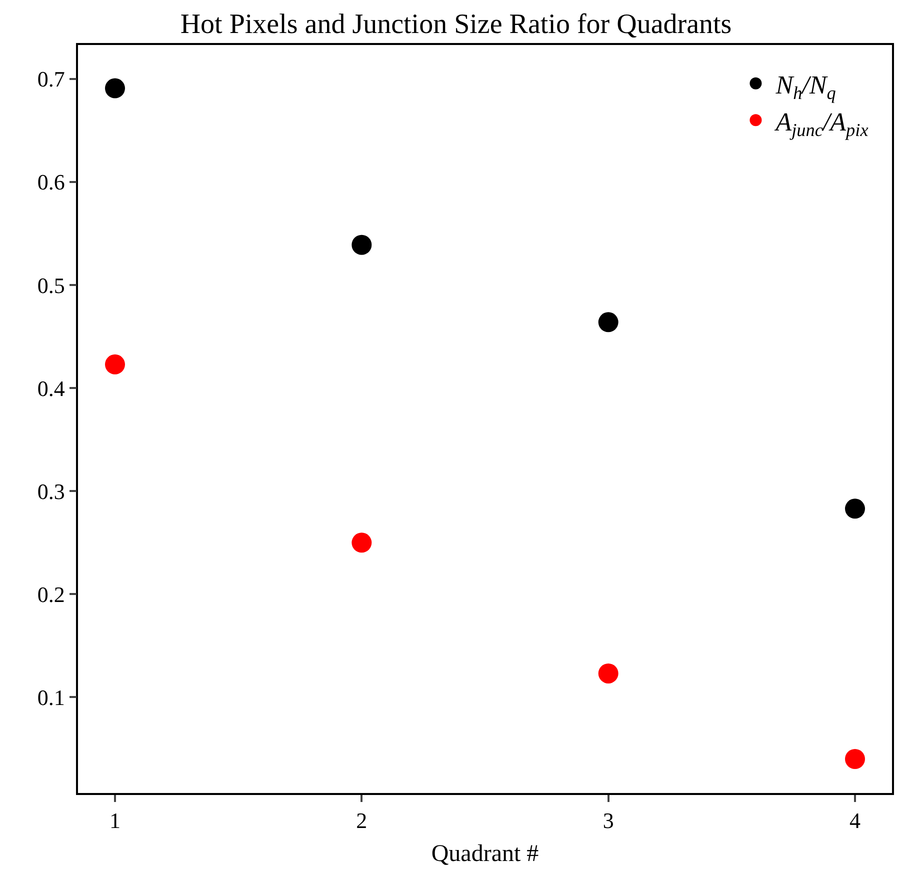 This screenshot has height=890, width=912. Describe the element at coordinates (51, 491) in the screenshot. I see `y-tick-label: 0.3` at that location.